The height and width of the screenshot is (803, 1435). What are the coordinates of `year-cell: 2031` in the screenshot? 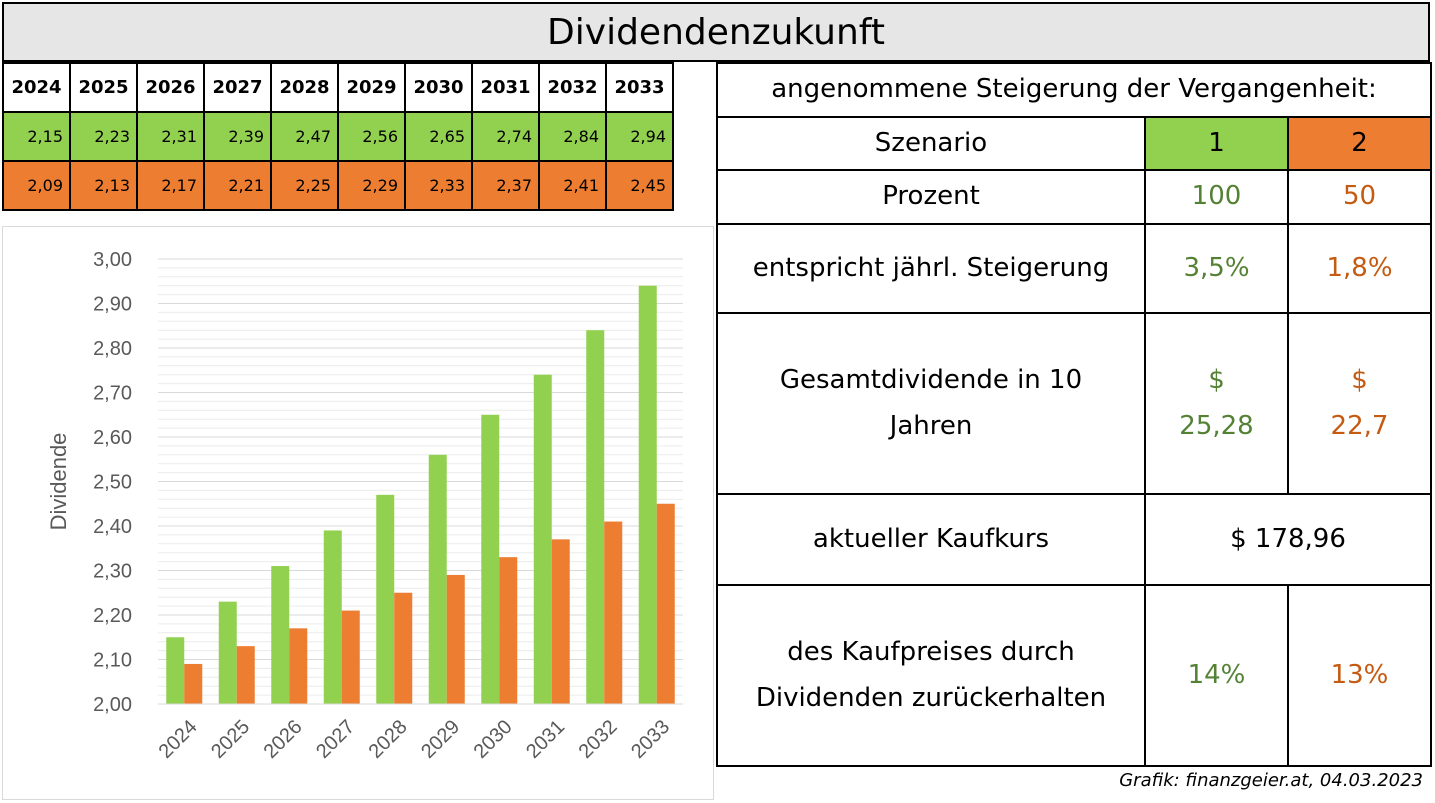 It's located at (505, 87).